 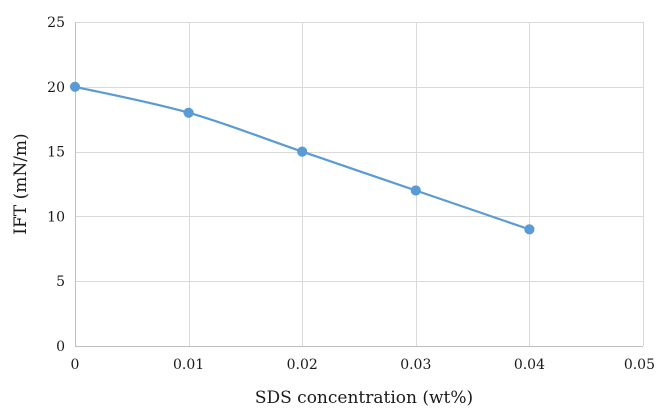 I want to click on y-tick-label: 0, so click(x=60, y=347).